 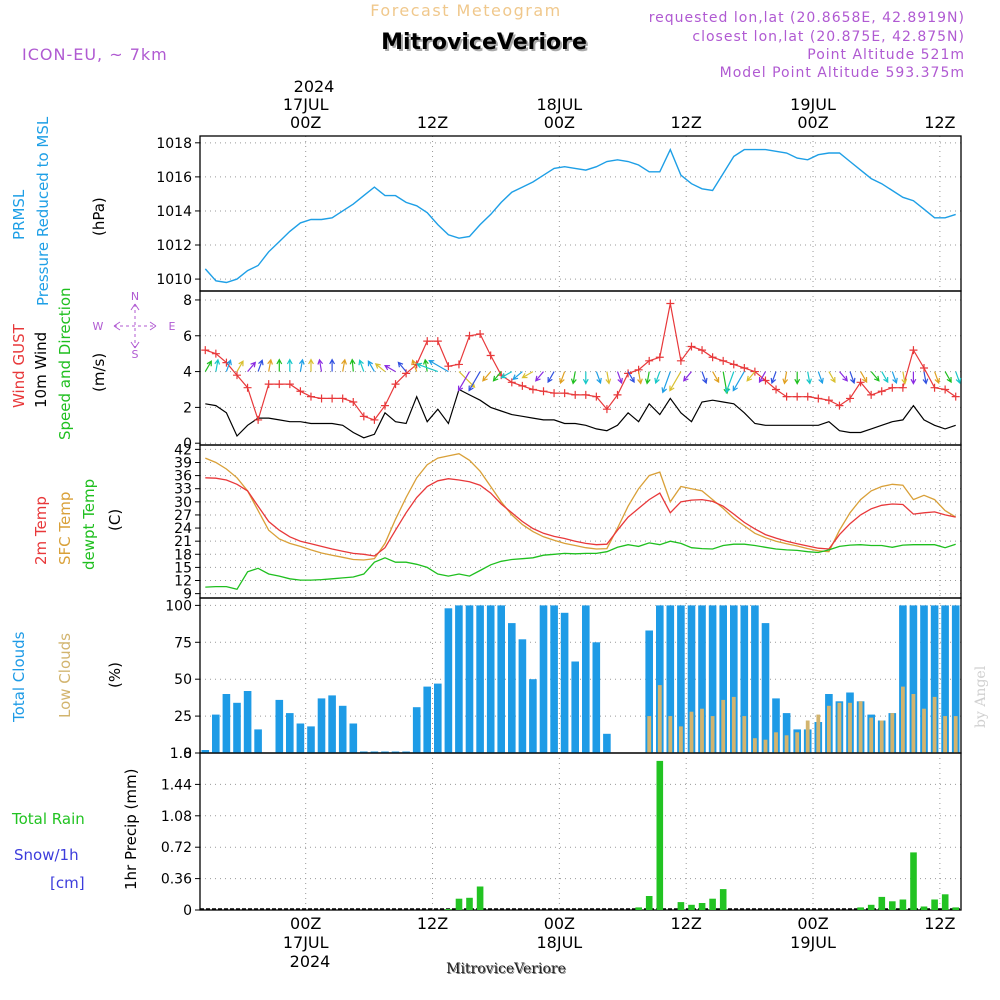 I want to click on precip-label-cm: [cm], so click(x=67, y=883).